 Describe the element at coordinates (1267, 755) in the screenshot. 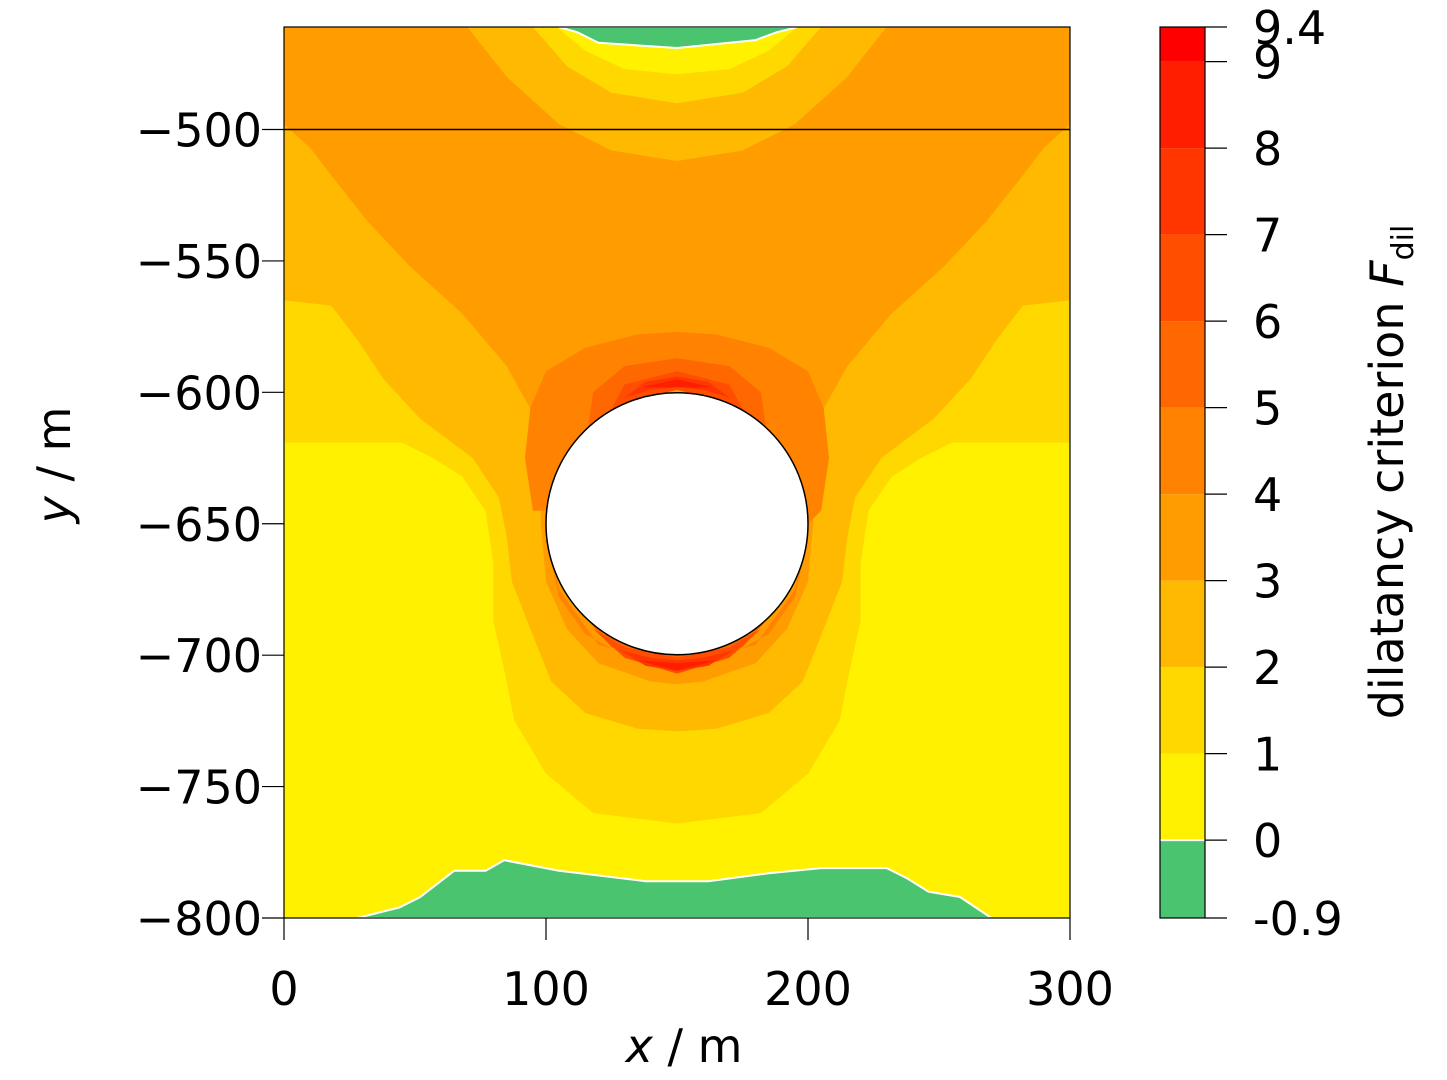

I see `colorbar-tick-label: 1` at that location.